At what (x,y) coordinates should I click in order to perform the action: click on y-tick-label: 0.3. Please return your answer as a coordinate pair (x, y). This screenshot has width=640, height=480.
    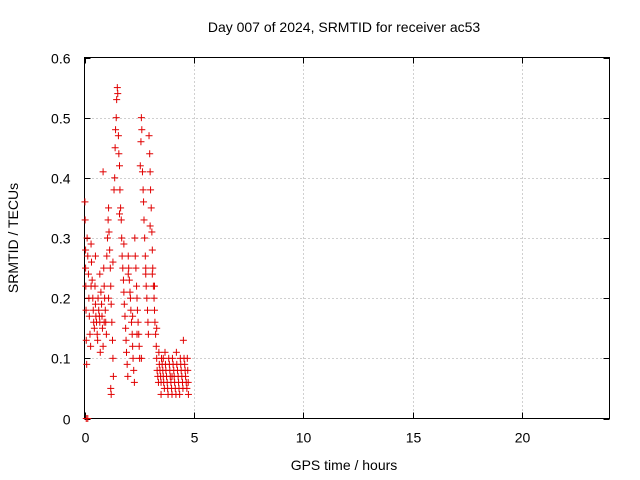
    Looking at the image, I should click on (61, 239).